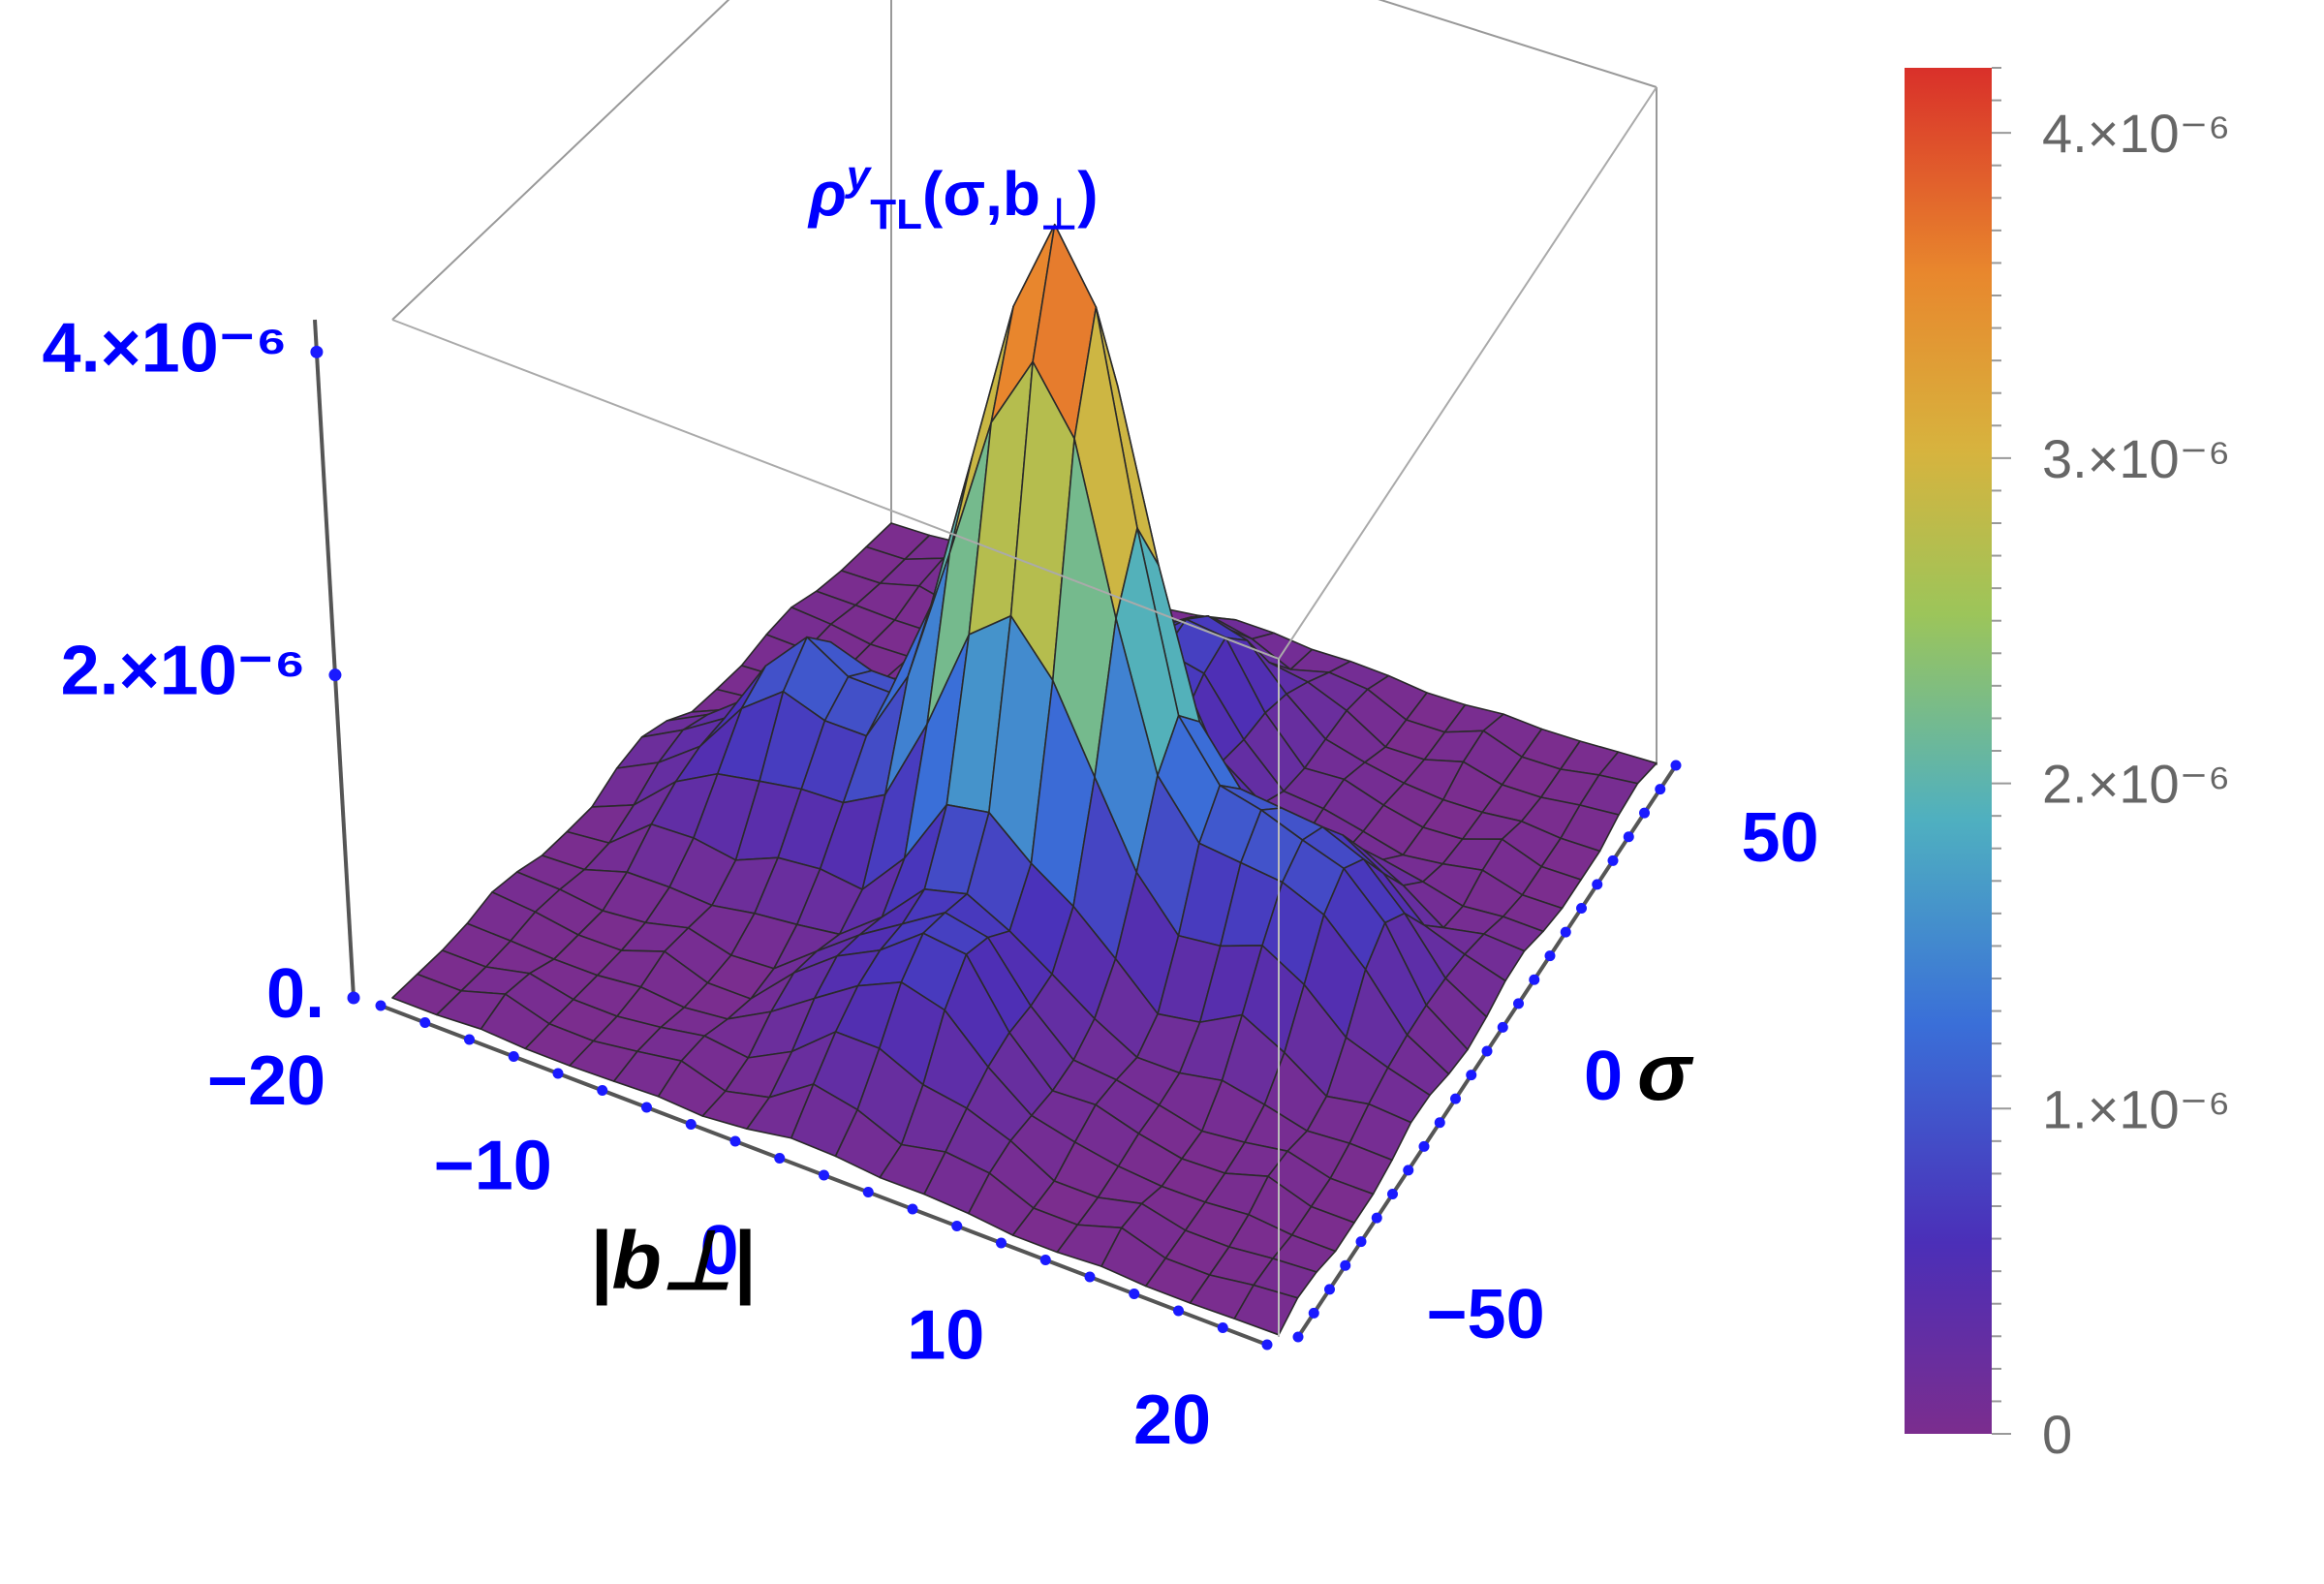  What do you see at coordinates (1948, 751) in the screenshot?
I see `colorbar` at bounding box center [1948, 751].